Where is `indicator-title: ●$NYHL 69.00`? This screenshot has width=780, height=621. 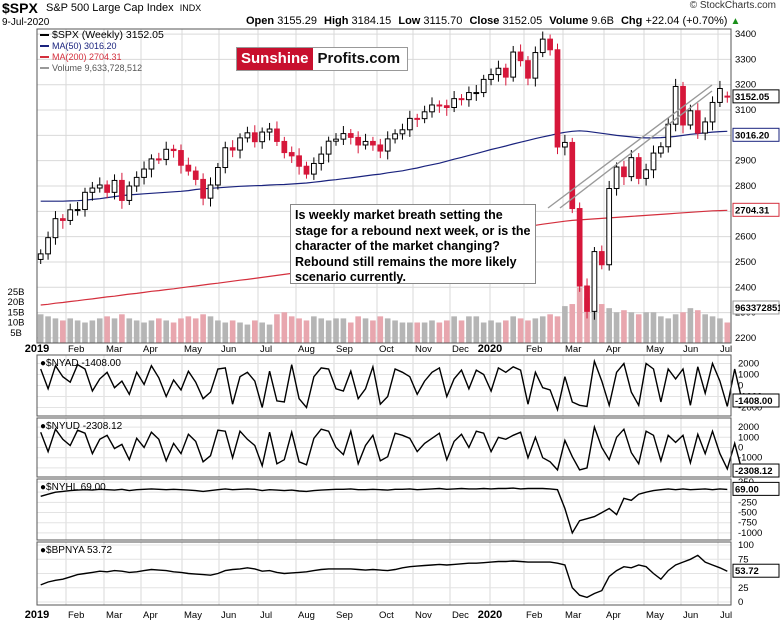 indicator-title: ●$NYHL 69.00 is located at coordinates (73, 487).